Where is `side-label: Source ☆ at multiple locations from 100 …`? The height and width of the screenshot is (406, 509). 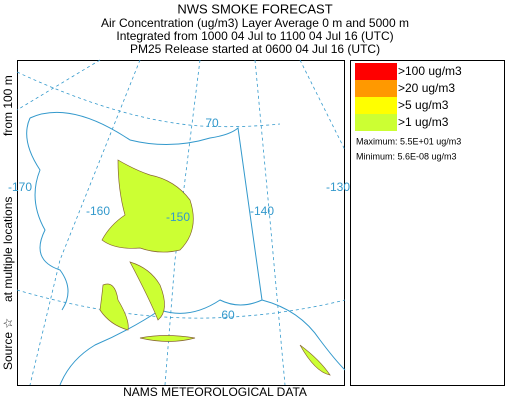
side-label: Source ☆ at multiple locations from 100 … is located at coordinates (8, 222).